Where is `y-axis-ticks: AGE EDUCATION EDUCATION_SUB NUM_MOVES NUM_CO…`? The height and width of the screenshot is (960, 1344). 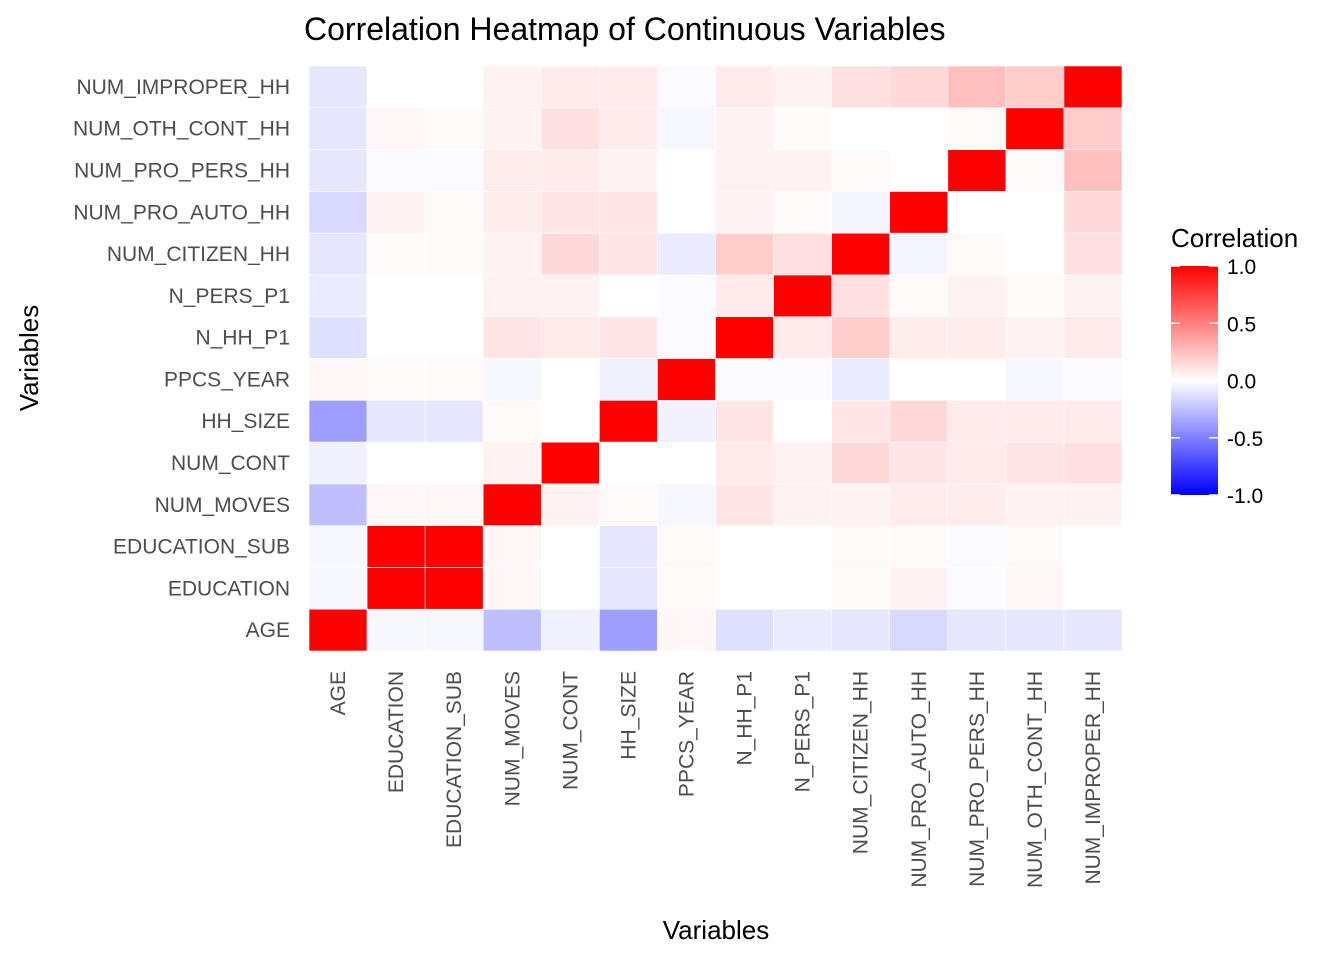 y-axis-ticks: AGE EDUCATION EDUCATION_SUB NUM_MOVES NUM_CO… is located at coordinates (181, 359).